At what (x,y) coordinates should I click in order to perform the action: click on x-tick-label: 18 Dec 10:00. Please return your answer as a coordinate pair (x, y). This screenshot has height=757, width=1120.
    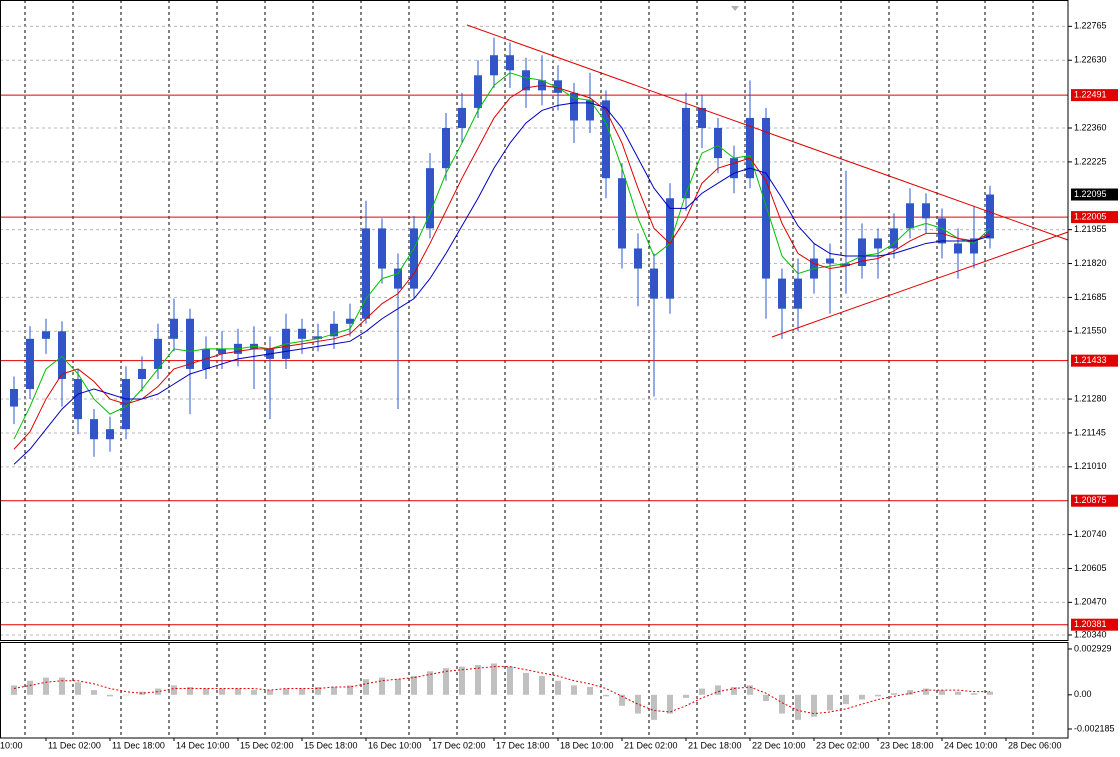
    Looking at the image, I should click on (587, 745).